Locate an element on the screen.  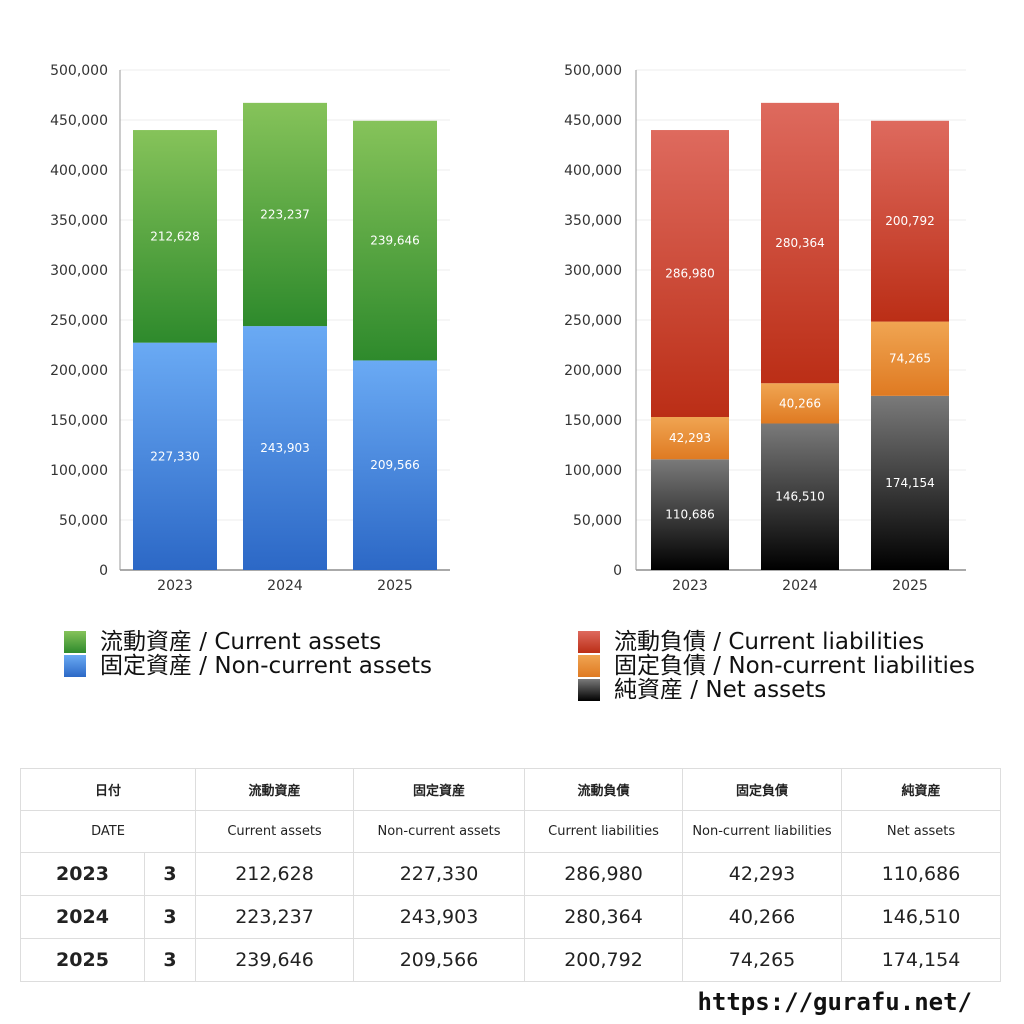
data-label: 223,237 is located at coordinates (285, 214).